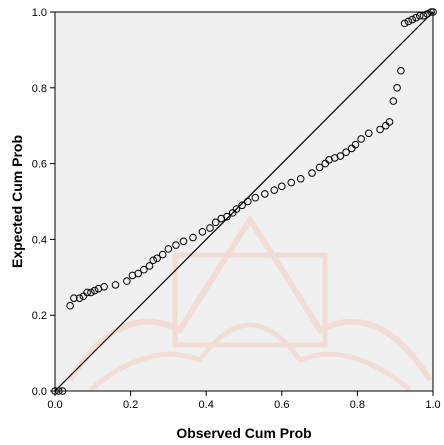 The height and width of the screenshot is (445, 444). I want to click on y-tick-label: 0.6, so click(39, 165).